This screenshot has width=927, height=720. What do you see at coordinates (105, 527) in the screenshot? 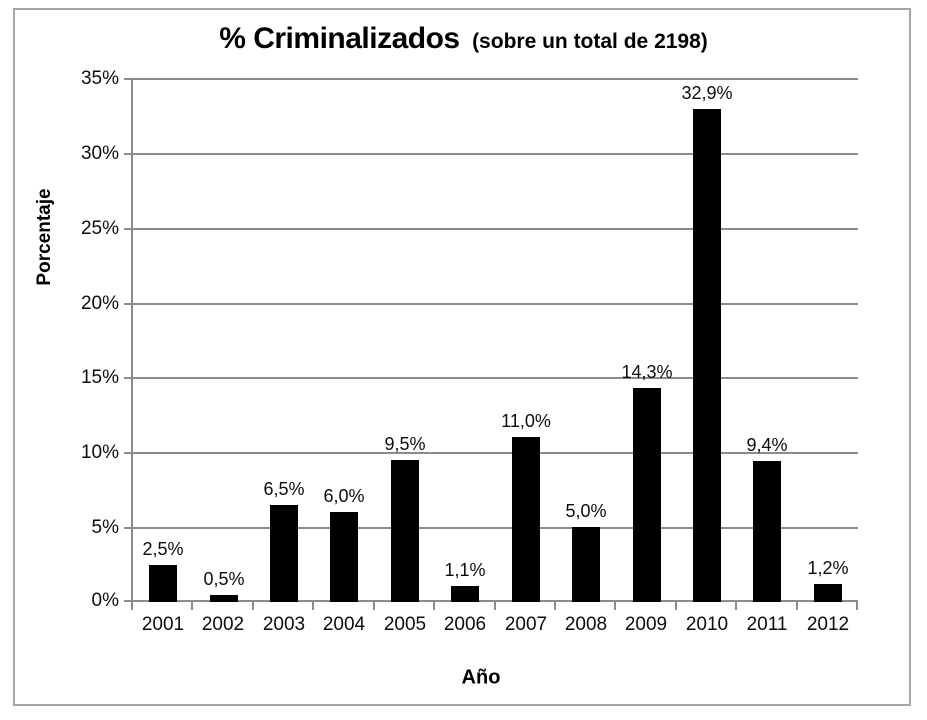
I see `y-tick-label: 5%` at bounding box center [105, 527].